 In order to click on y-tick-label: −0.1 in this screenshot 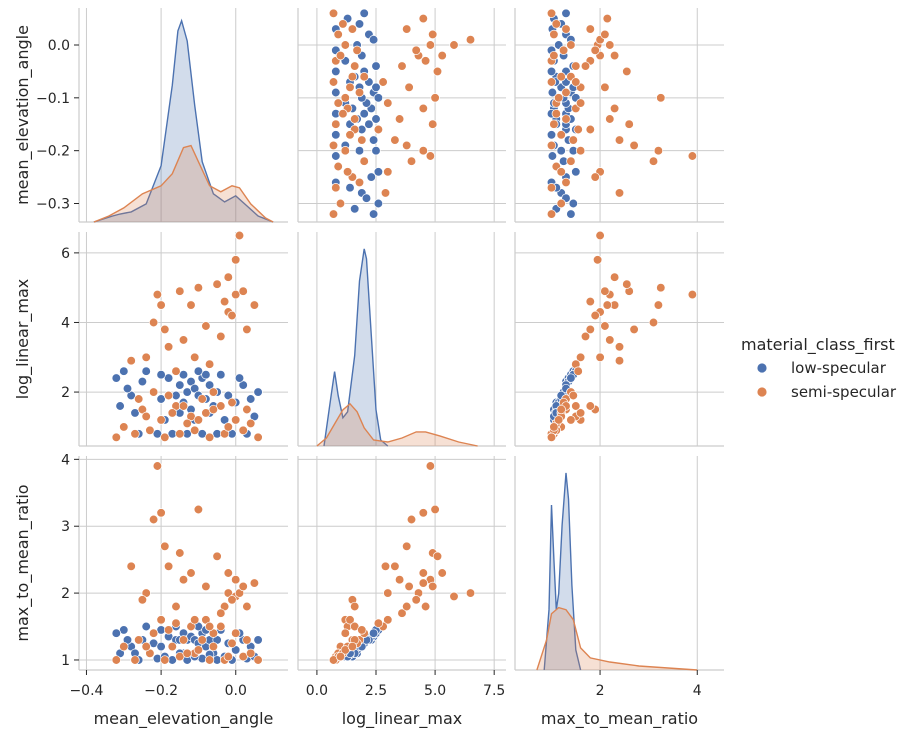, I will do `click(53, 99)`.